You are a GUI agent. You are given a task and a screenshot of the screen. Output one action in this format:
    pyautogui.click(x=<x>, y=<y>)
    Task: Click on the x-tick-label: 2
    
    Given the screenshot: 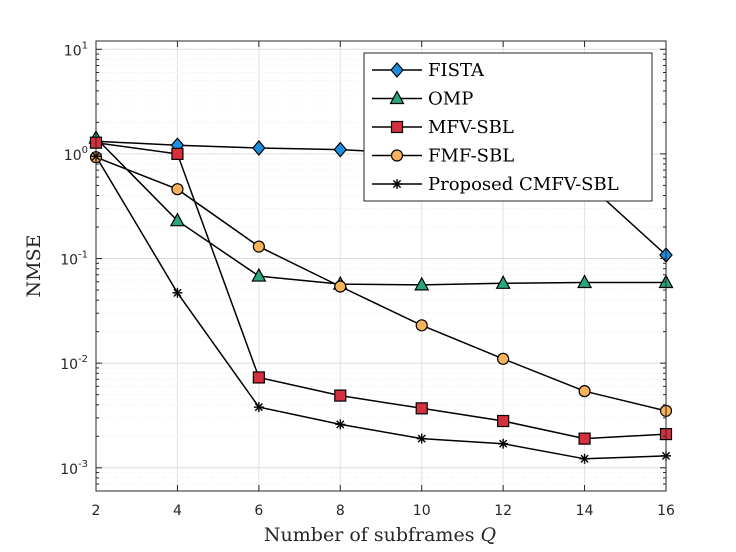 What is the action you would take?
    pyautogui.click(x=96, y=511)
    